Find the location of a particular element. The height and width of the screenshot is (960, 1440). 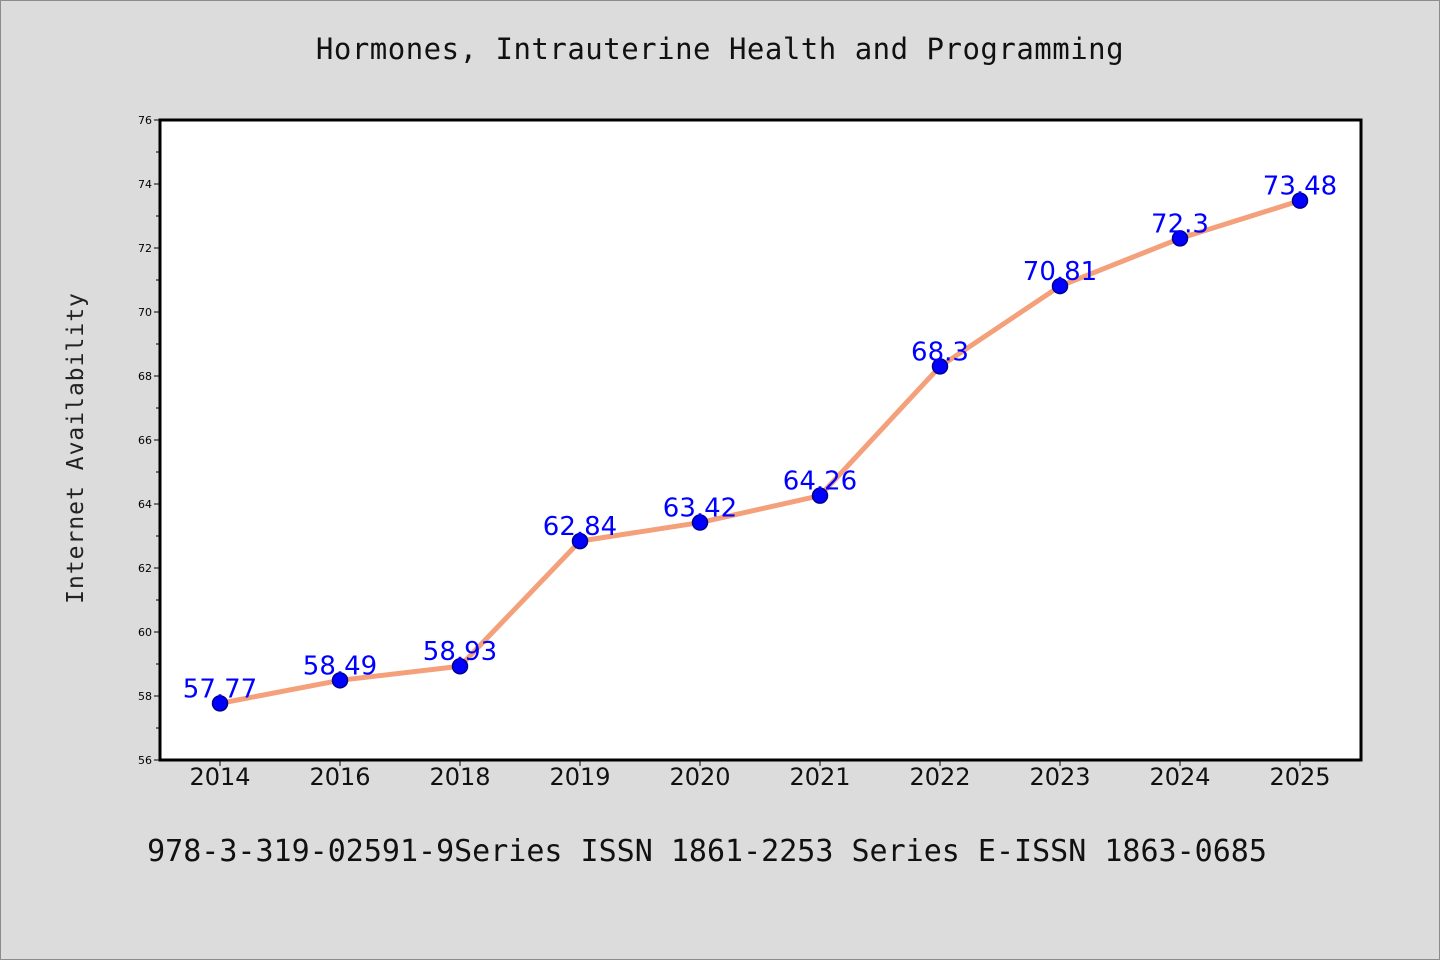

x-tick-label: 2016 is located at coordinates (339, 777).